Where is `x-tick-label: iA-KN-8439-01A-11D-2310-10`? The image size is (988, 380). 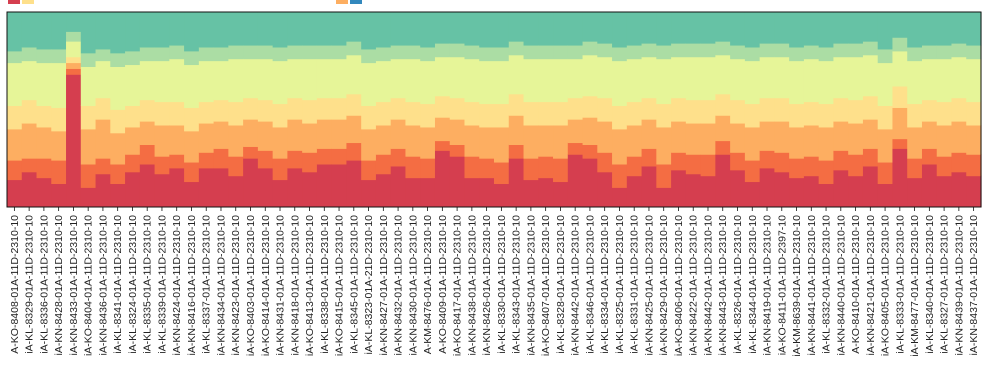
x-tick-label: iA-KN-8439-01A-11D-2310-10 is located at coordinates (959, 285).